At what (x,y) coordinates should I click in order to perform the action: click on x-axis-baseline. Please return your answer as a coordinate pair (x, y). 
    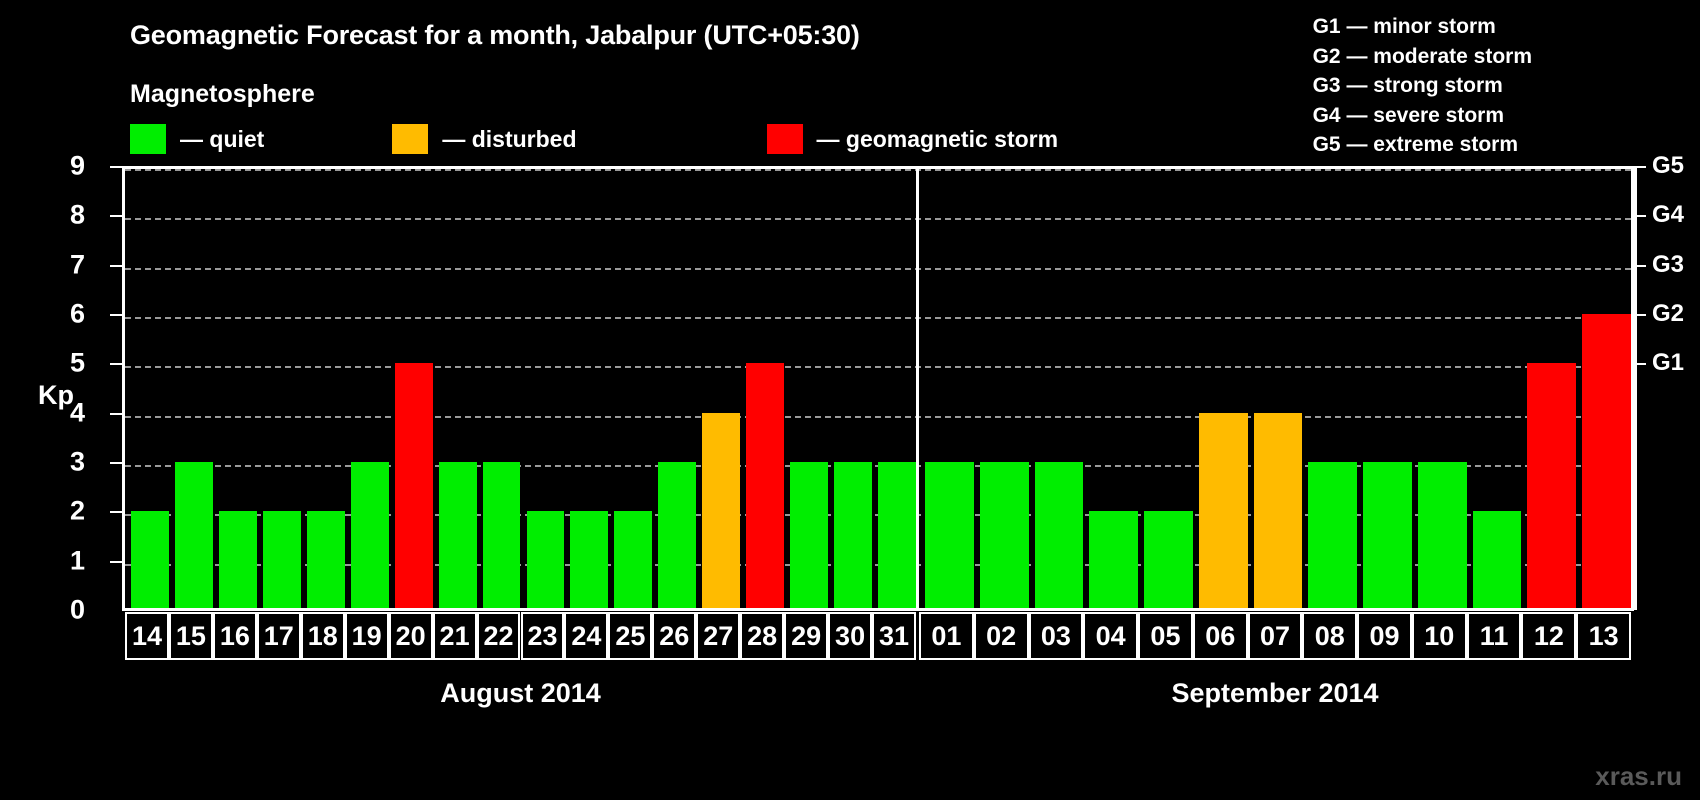
    Looking at the image, I should click on (878, 609).